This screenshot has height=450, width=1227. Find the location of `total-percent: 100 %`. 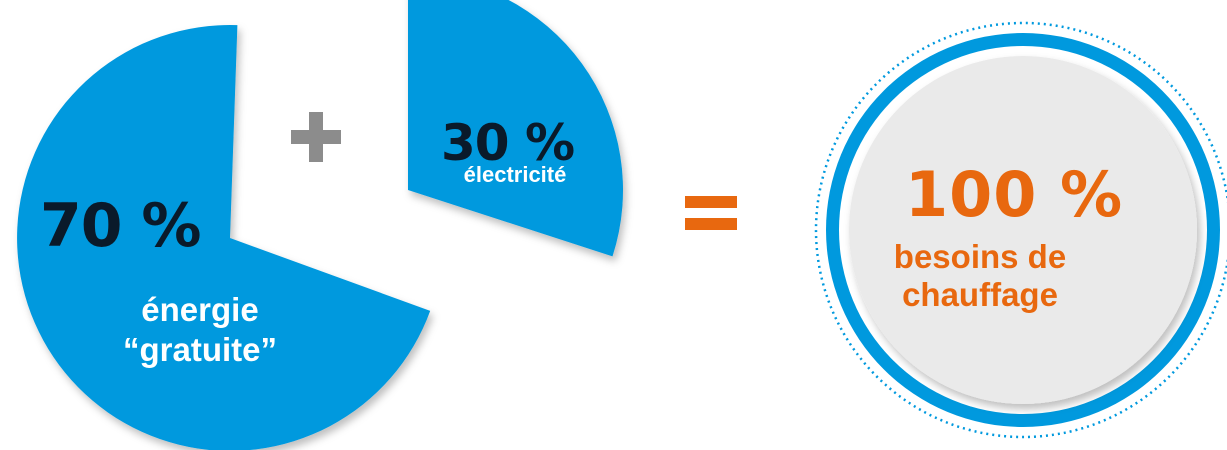

total-percent: 100 % is located at coordinates (1014, 194).